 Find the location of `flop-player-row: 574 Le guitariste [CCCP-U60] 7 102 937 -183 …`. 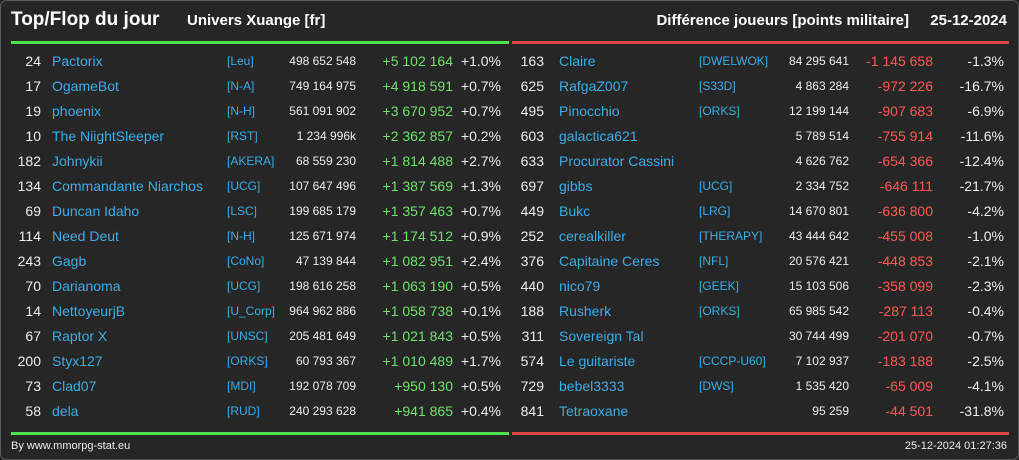

flop-player-row: 574 Le guitariste [CCCP-U60] 7 102 937 -183 … is located at coordinates (760, 361).